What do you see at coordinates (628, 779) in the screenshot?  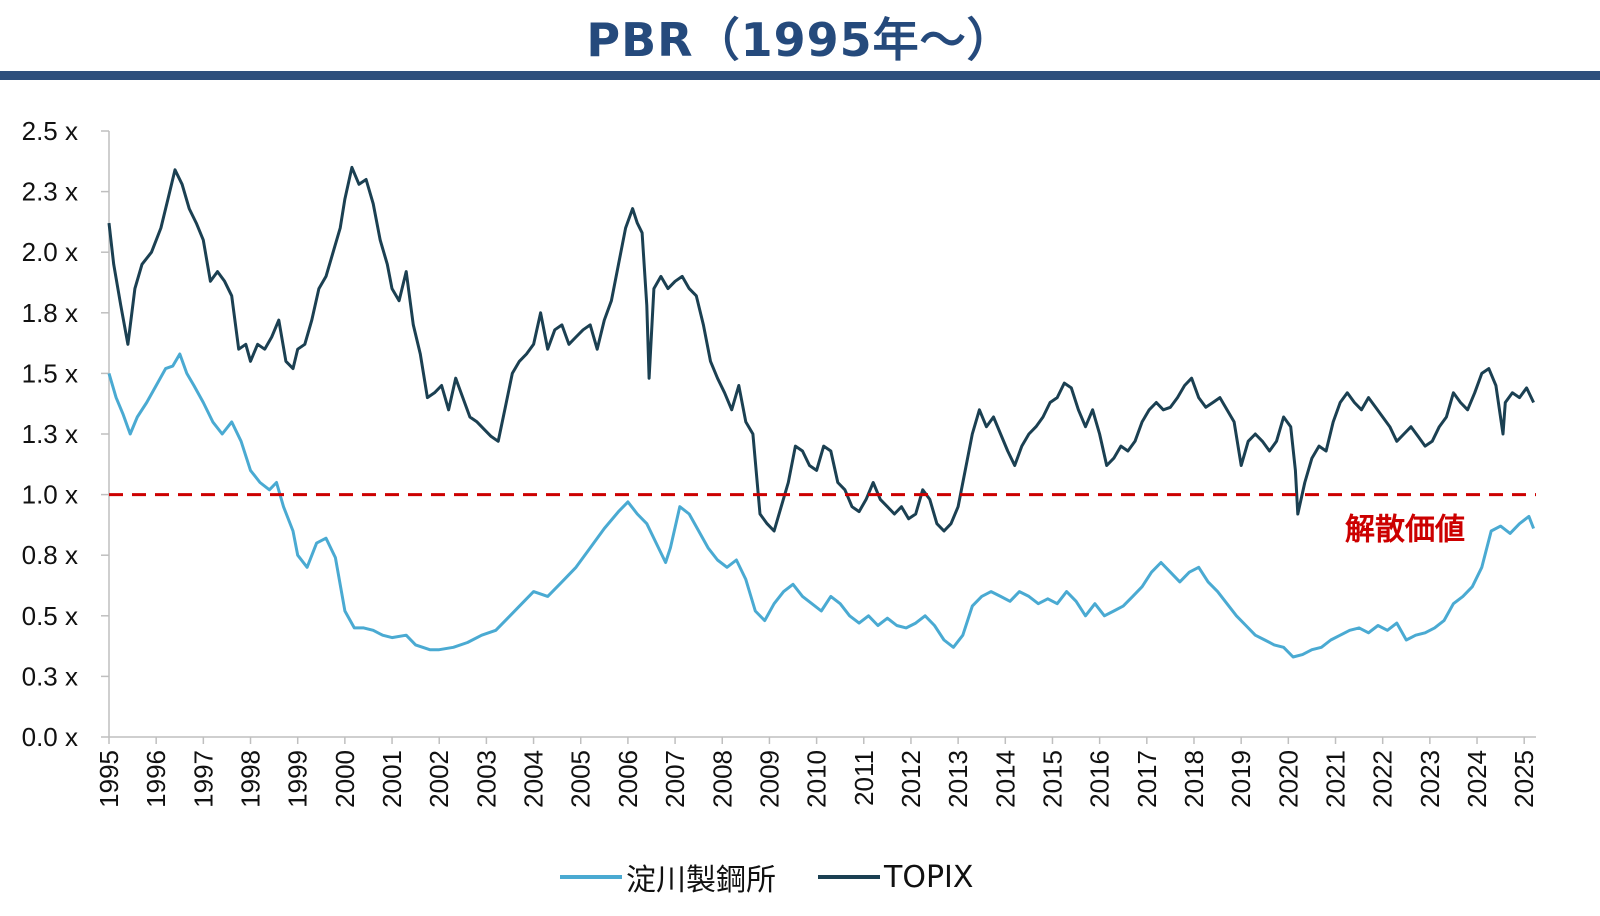 I see `x-tick-label: 2006` at bounding box center [628, 779].